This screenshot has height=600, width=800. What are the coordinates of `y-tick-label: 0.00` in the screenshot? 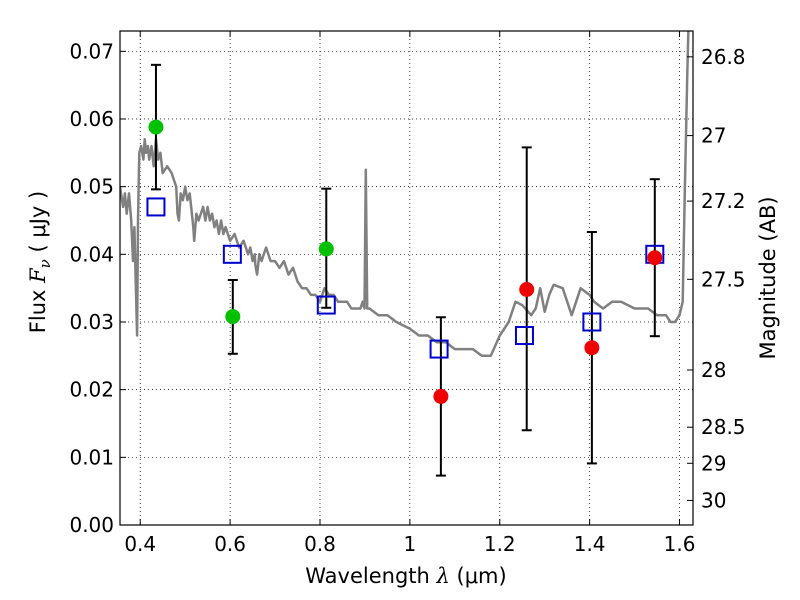 It's located at (91, 525).